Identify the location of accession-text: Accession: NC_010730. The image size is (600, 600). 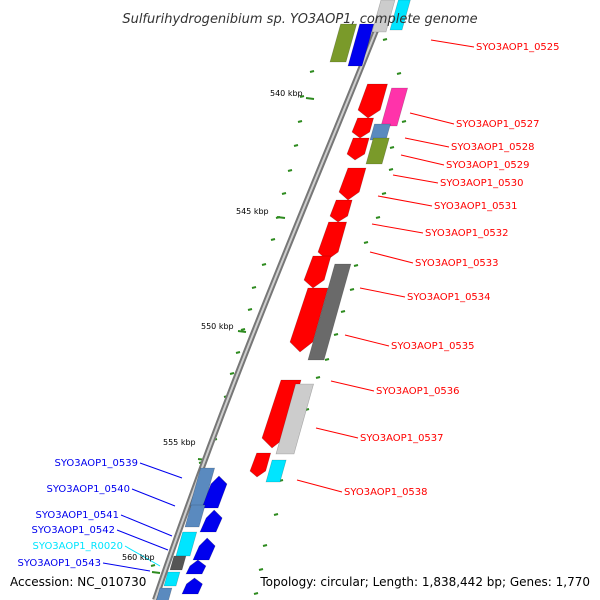
(78, 582).